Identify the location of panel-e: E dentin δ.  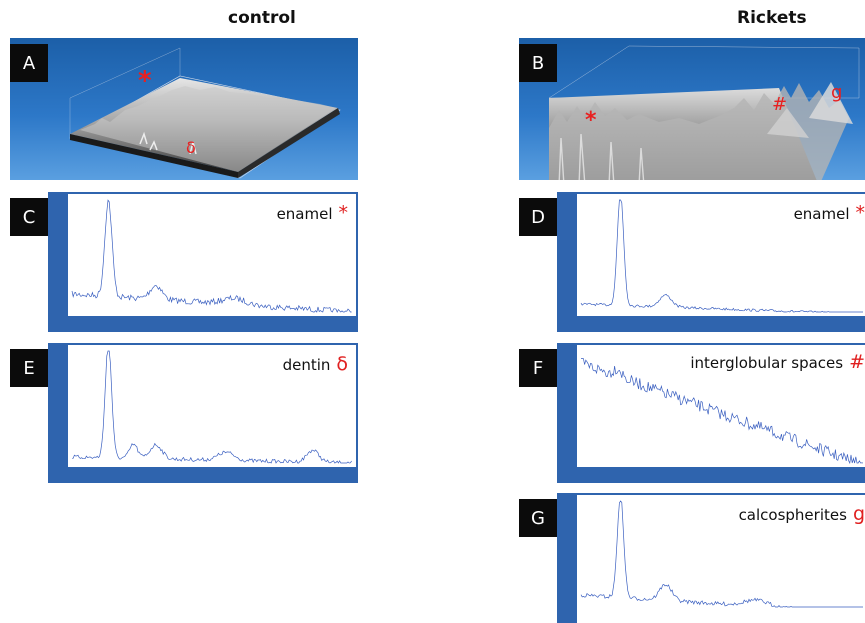
(184, 413).